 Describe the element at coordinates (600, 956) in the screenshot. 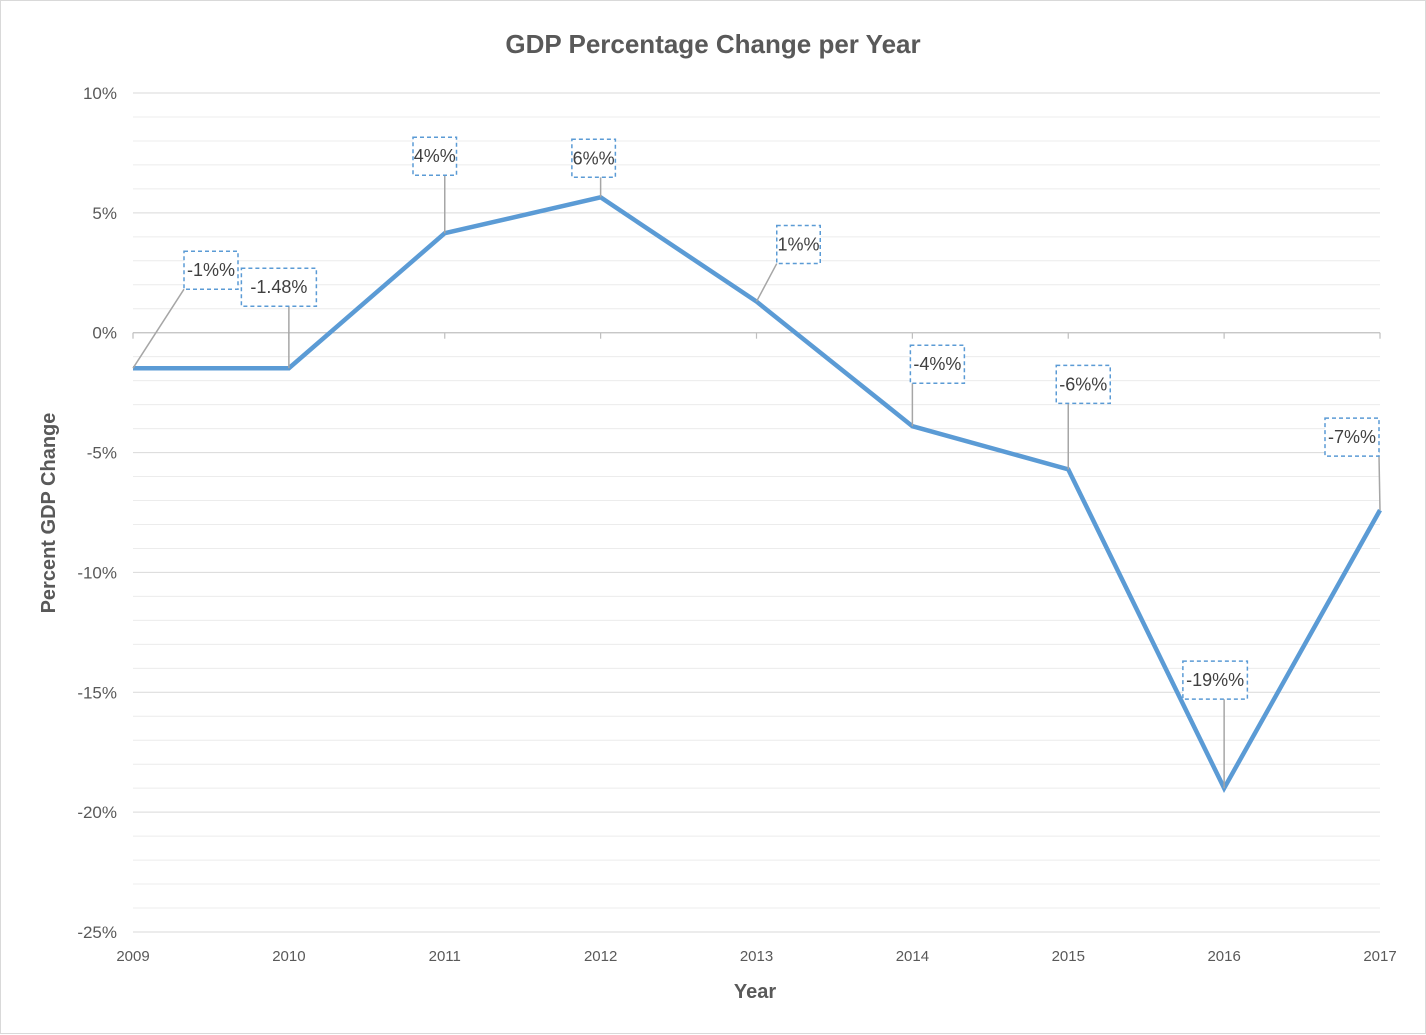

I see `x-tick-label: 2012` at that location.